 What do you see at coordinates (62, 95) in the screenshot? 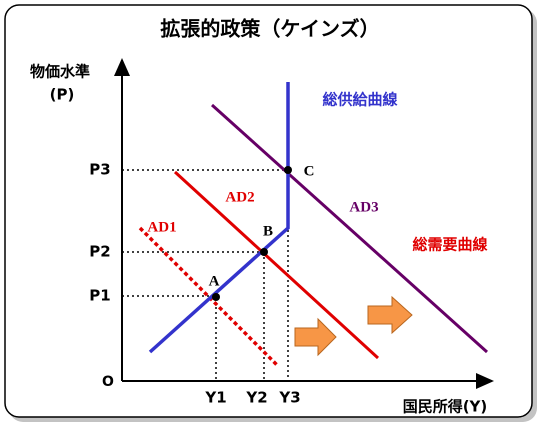
I see `y-axis-unit: (P)` at bounding box center [62, 95].